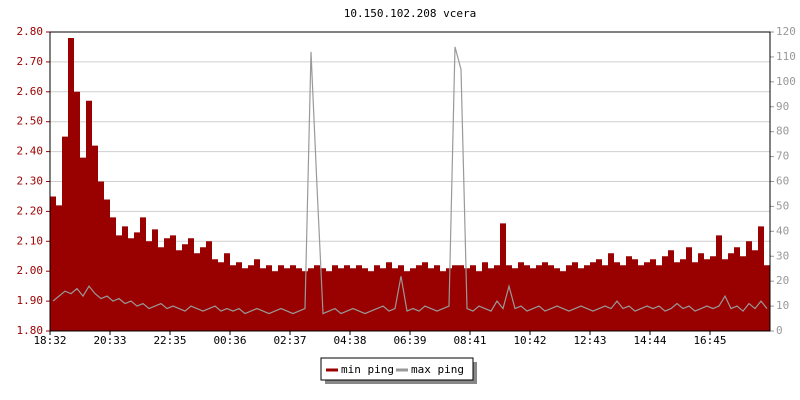 Image resolution: width=800 pixels, height=400 pixels. What do you see at coordinates (349, 340) in the screenshot?
I see `x-tick-label: 04:38` at bounding box center [349, 340].